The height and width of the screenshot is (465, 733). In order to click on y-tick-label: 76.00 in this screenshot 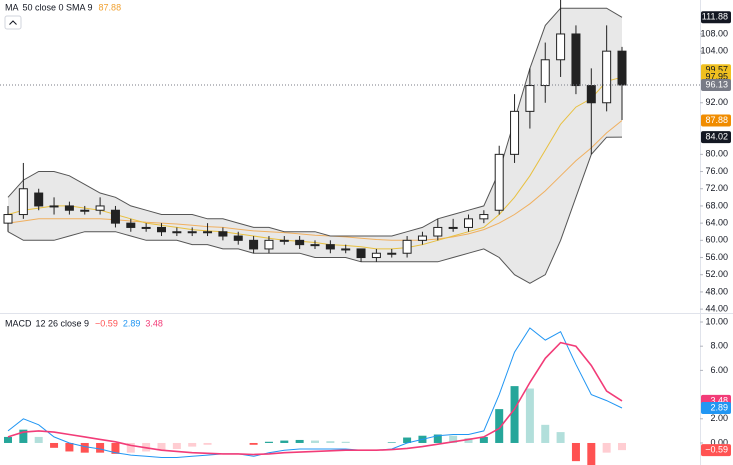, I will do `click(716, 171)`.